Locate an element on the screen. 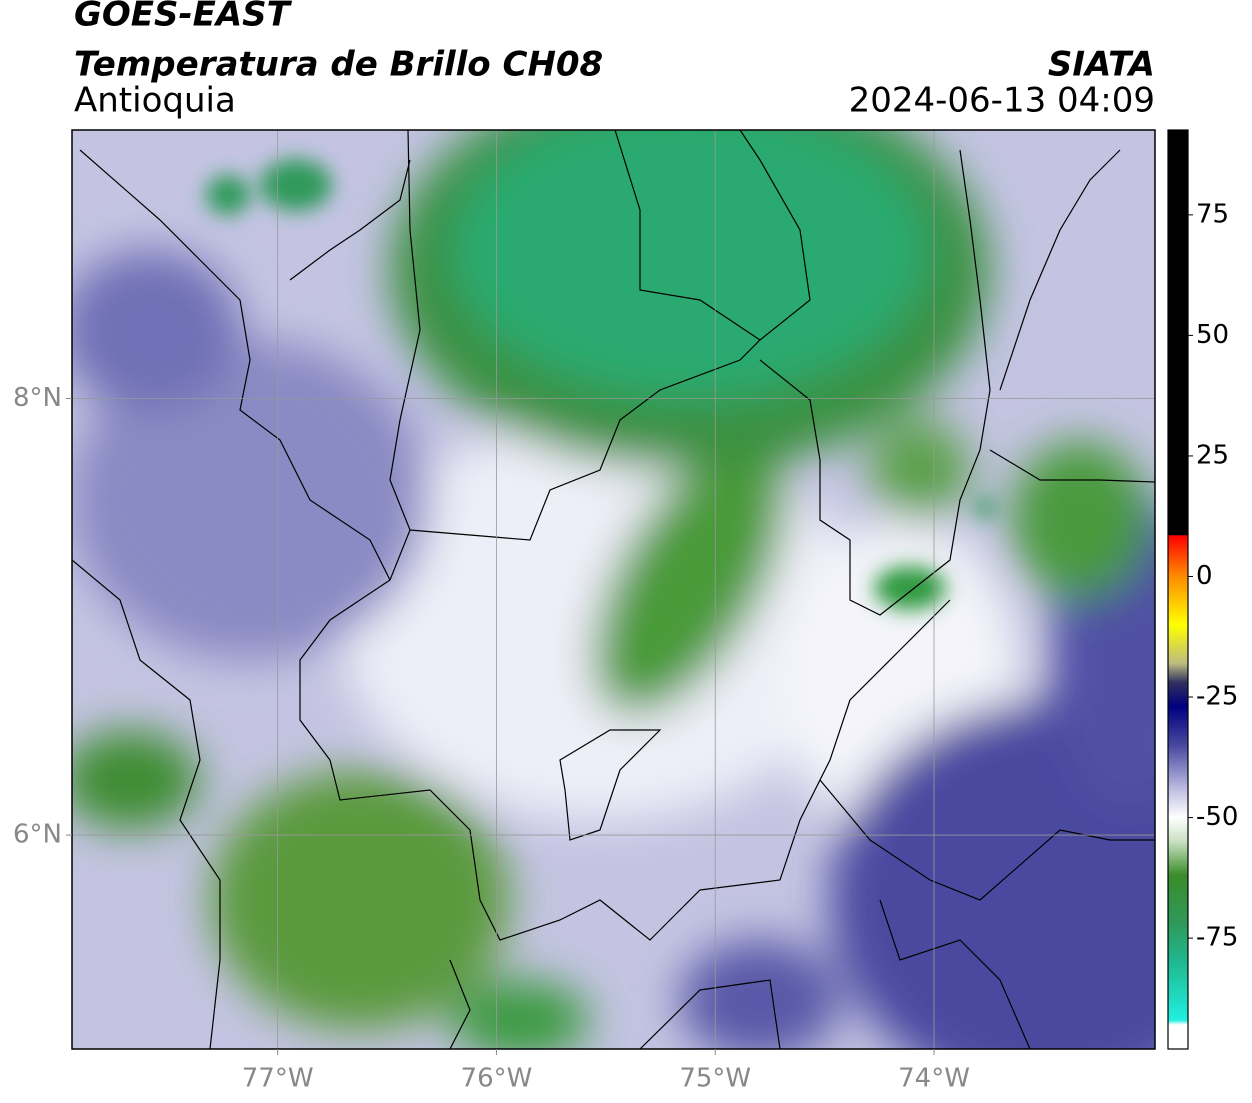 The image size is (1252, 1103). region: Antioquia is located at coordinates (155, 101).